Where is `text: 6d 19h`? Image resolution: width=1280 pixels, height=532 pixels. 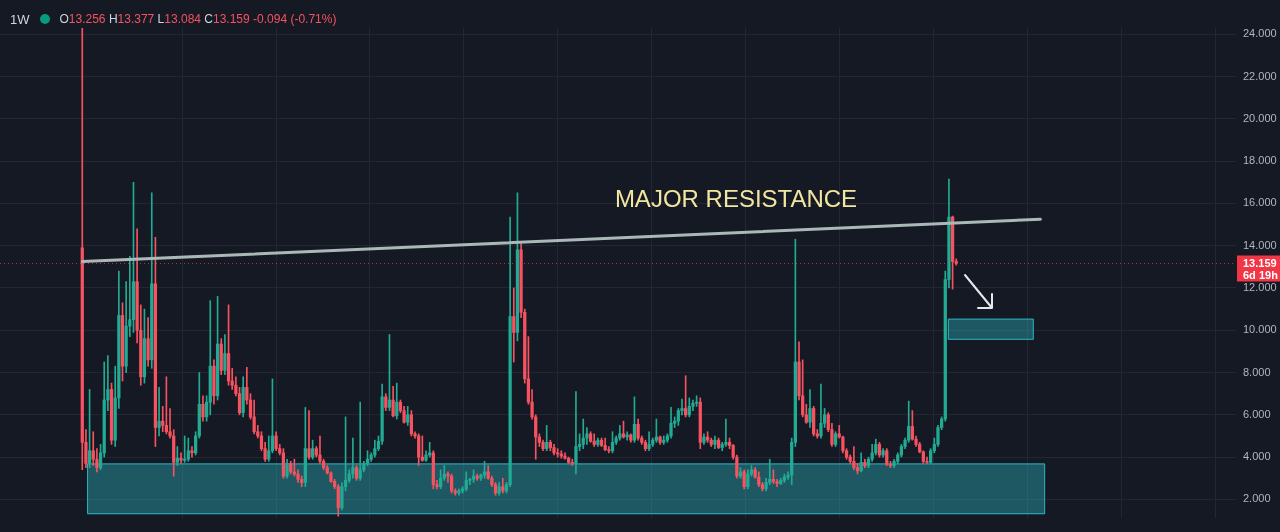 text: 6d 19h is located at coordinates (1261, 274).